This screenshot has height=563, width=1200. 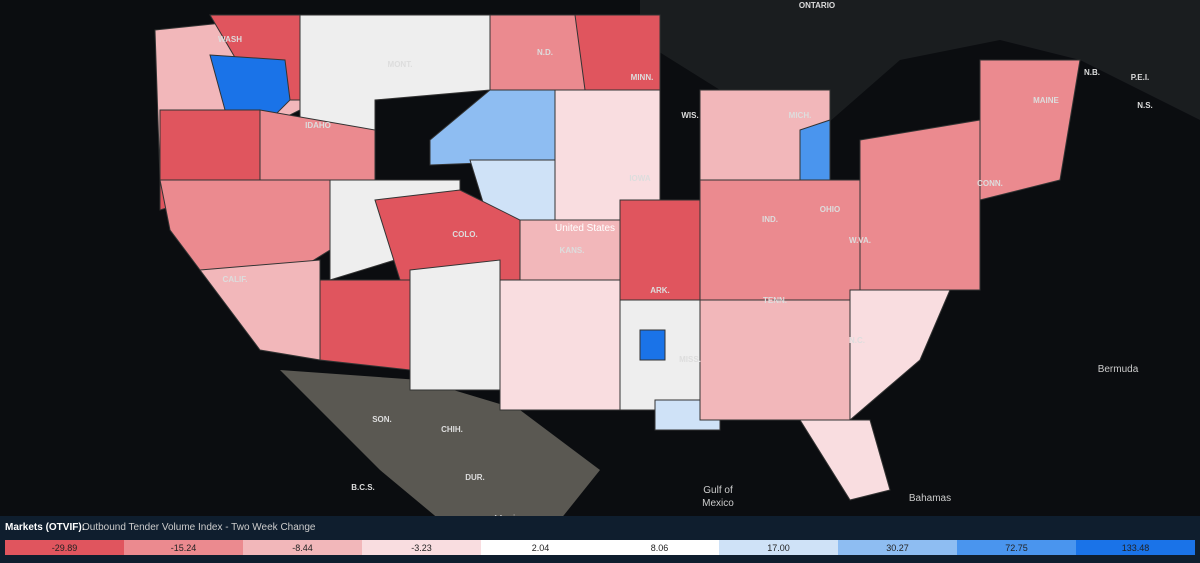 I want to click on legend-label: 2.04, so click(x=541, y=548).